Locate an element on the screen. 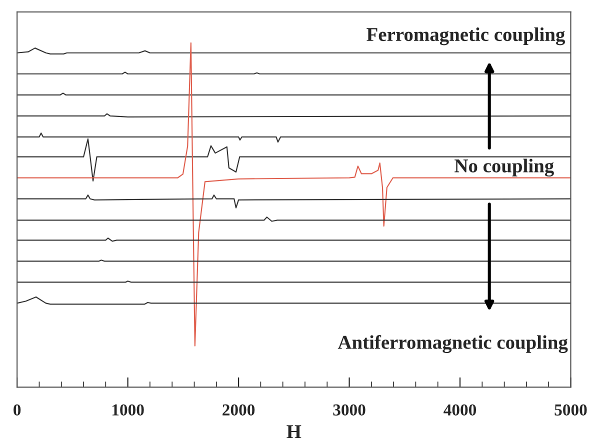 The width and height of the screenshot is (589, 441). x-tick-label: 1000 is located at coordinates (128, 410).